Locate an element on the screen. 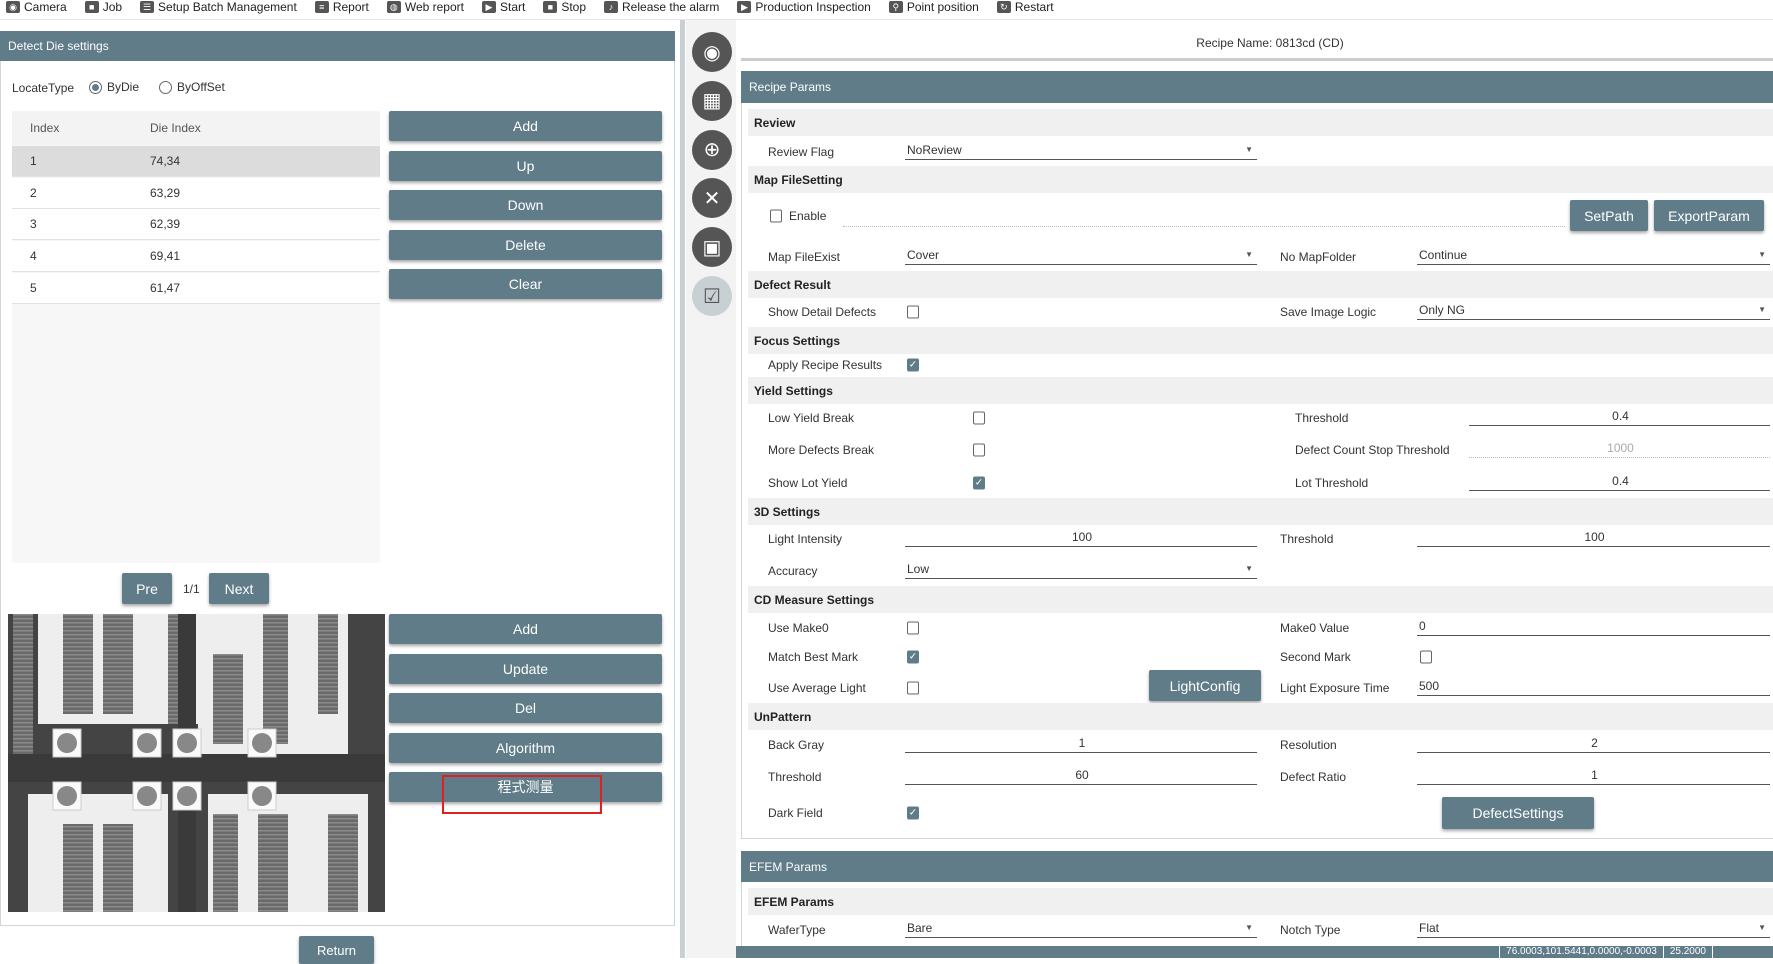 The width and height of the screenshot is (1773, 964). light-intensity-input: 100 is located at coordinates (1081, 537).